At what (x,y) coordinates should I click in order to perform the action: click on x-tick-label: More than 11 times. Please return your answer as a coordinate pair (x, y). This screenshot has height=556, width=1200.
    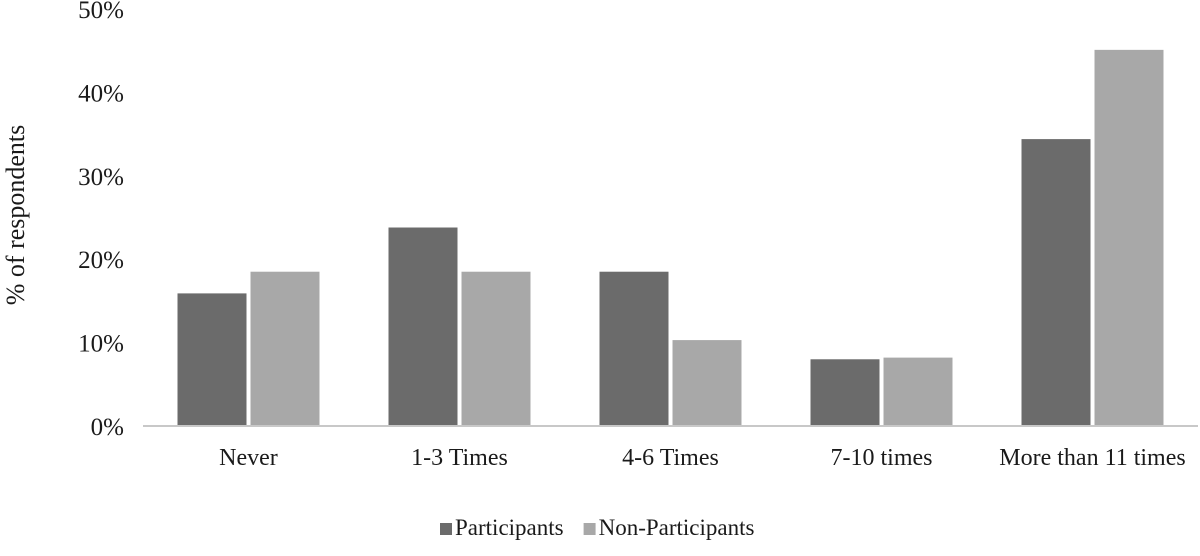
    Looking at the image, I should click on (1092, 458).